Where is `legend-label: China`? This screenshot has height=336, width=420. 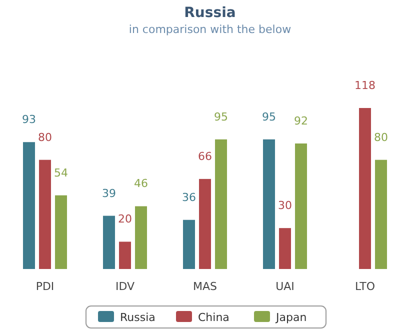
legend-label: China is located at coordinates (214, 317).